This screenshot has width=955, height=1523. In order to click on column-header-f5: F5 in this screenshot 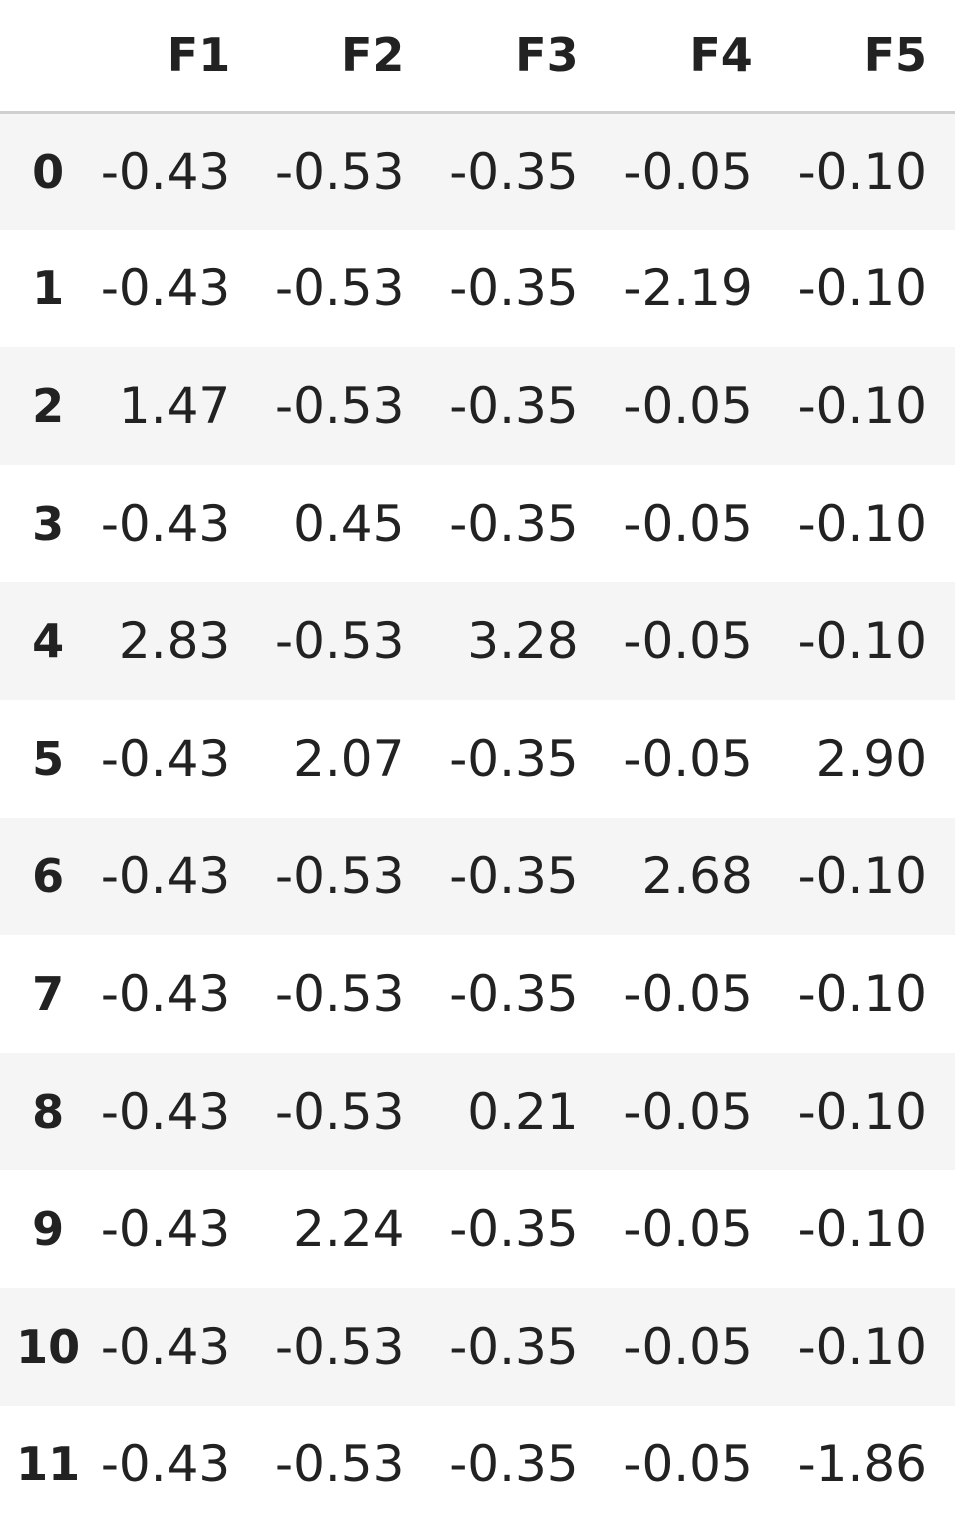, I will do `click(867, 57)`.